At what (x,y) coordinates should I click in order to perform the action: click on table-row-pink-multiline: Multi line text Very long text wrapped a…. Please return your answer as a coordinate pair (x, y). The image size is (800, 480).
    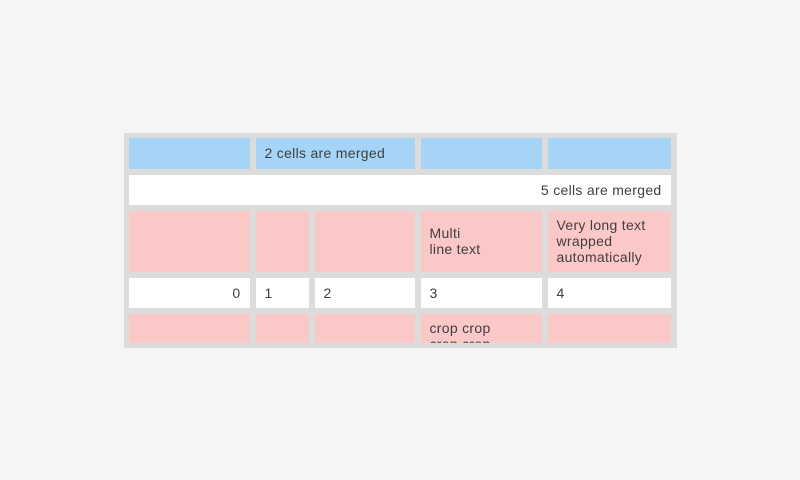
    Looking at the image, I should click on (400, 241).